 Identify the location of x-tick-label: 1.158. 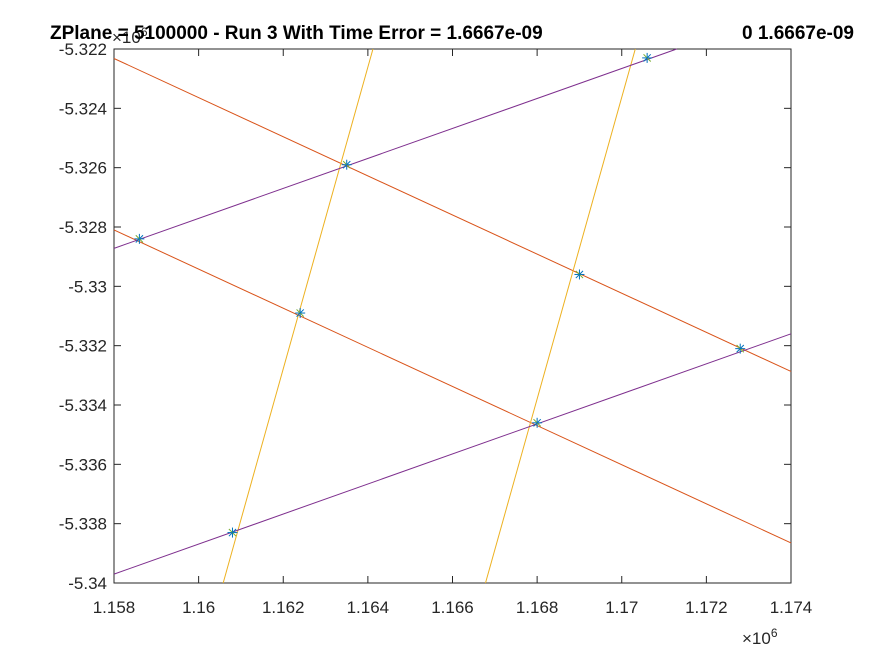
(114, 607).